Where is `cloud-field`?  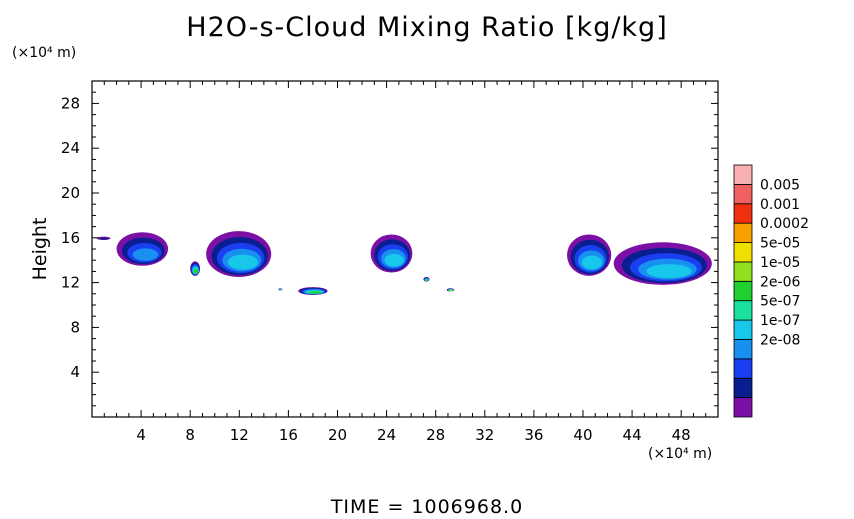
cloud-field is located at coordinates (404, 263).